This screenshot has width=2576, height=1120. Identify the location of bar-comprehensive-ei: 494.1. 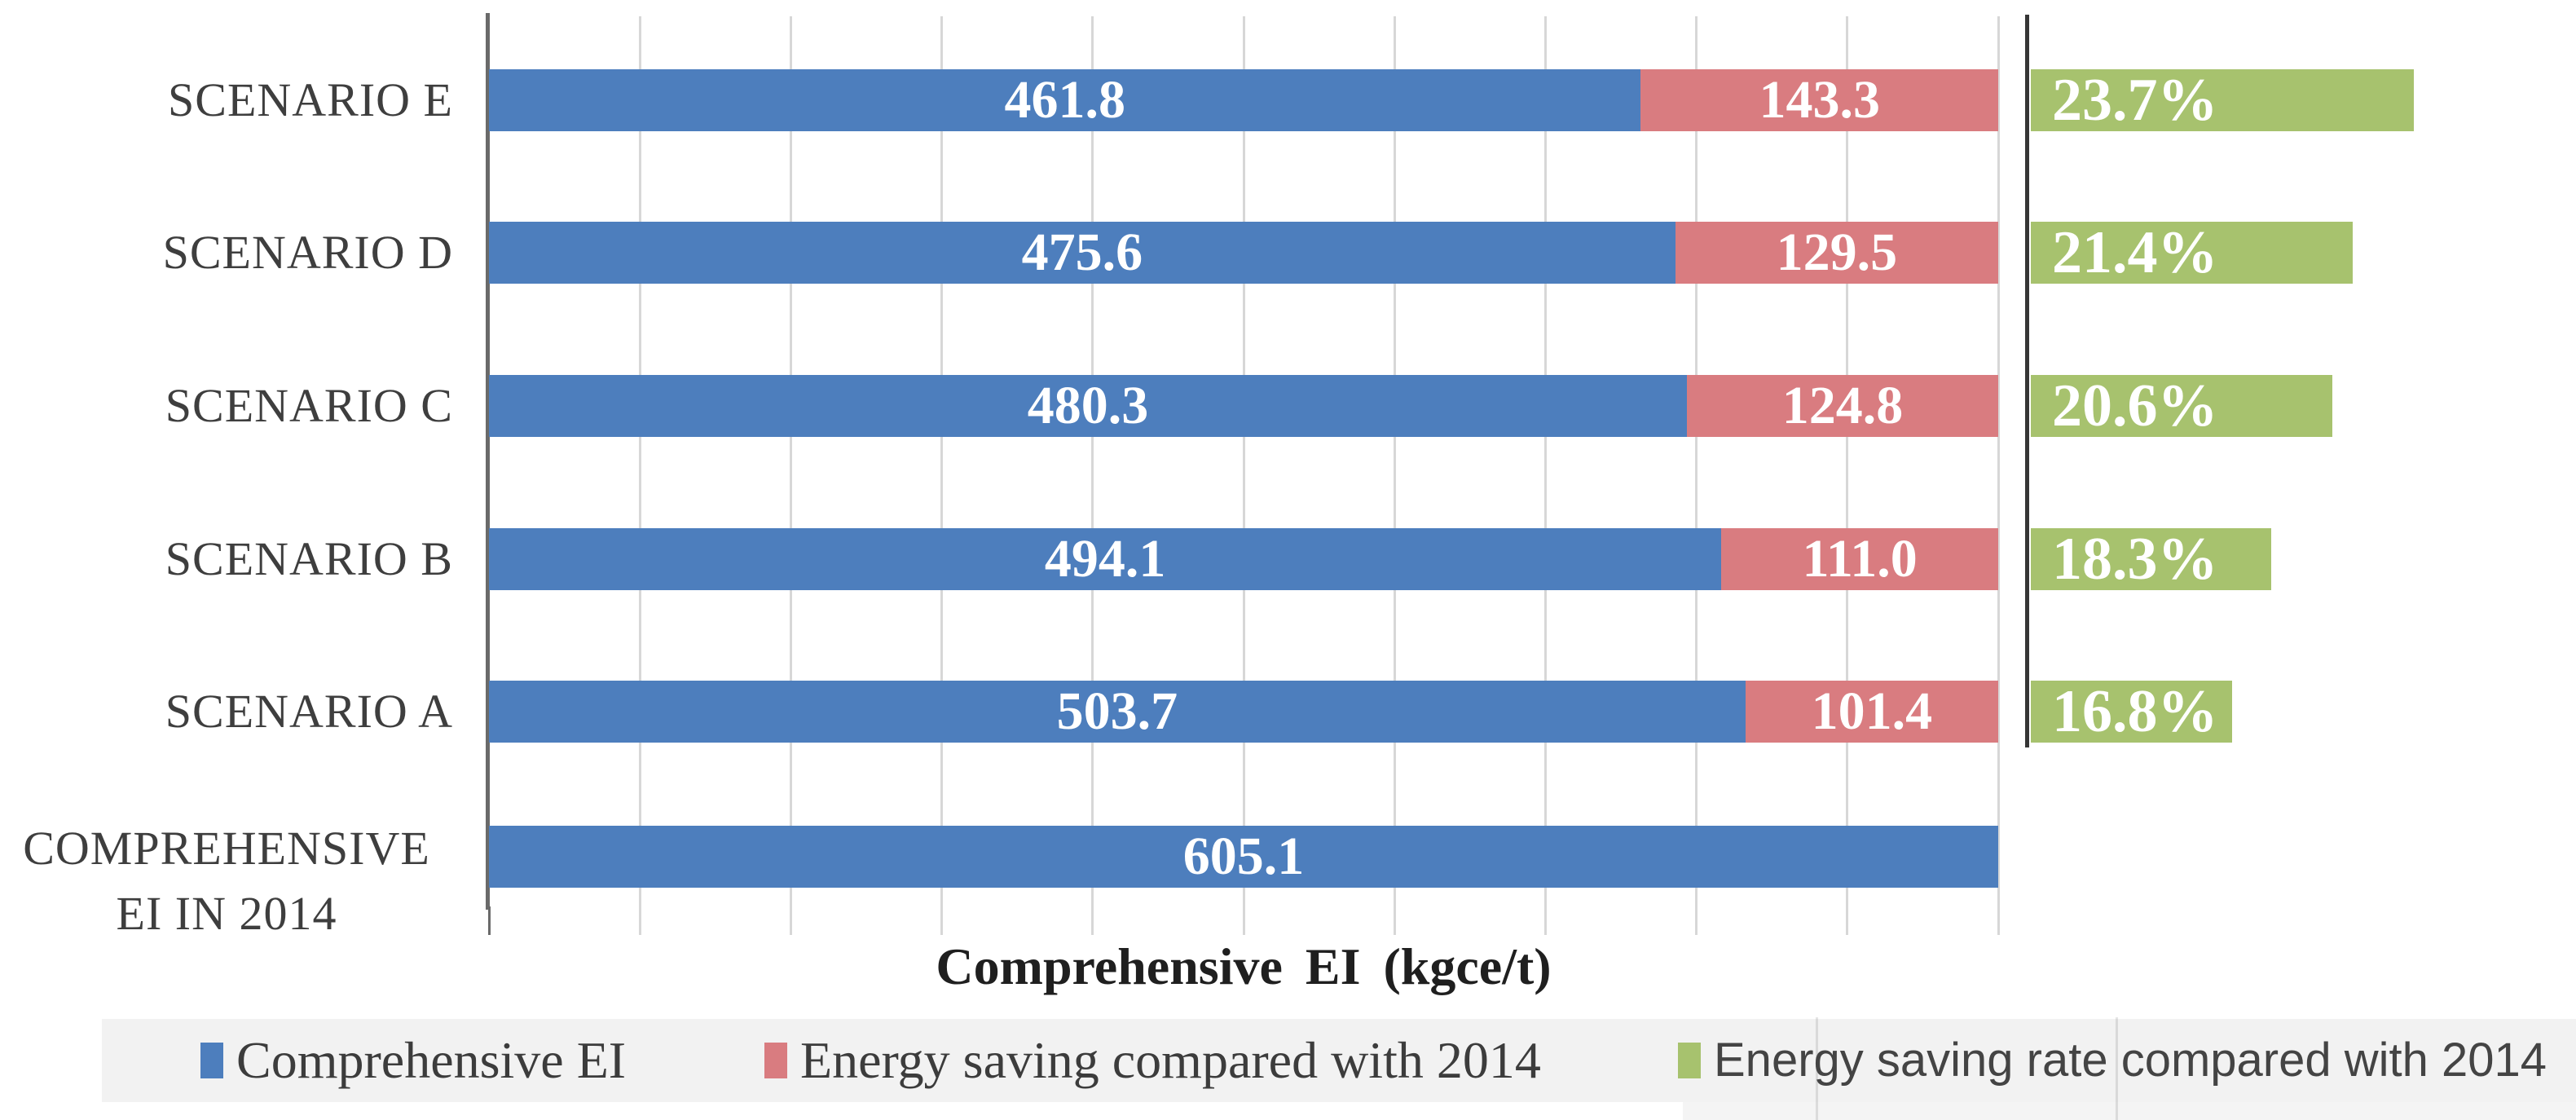
(1105, 559).